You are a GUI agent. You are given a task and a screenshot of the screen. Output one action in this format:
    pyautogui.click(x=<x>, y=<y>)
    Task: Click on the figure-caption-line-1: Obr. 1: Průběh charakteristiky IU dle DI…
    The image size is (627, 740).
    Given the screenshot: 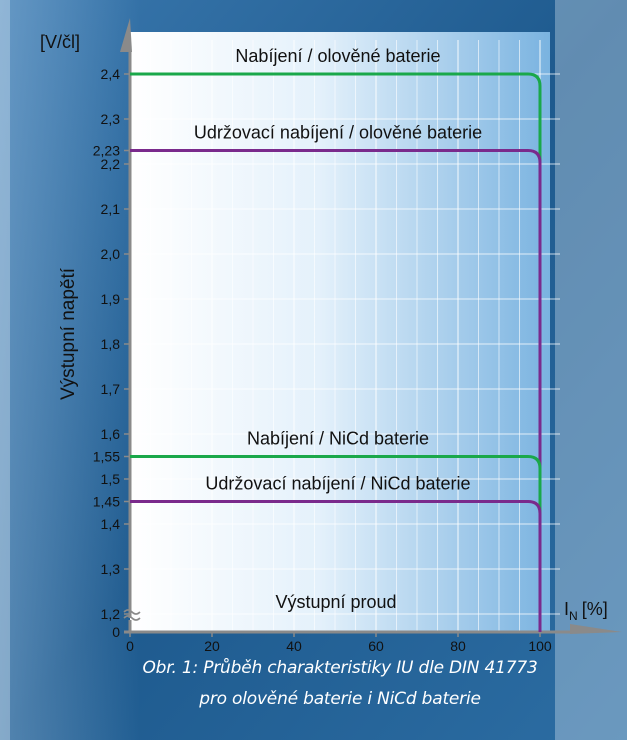 What is the action you would take?
    pyautogui.click(x=340, y=668)
    